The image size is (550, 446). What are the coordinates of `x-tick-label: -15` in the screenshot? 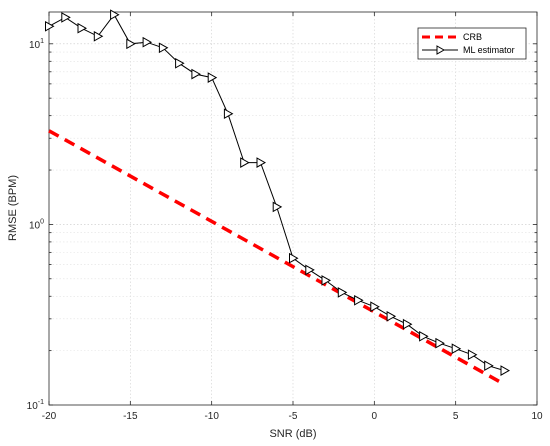 It's located at (130, 416).